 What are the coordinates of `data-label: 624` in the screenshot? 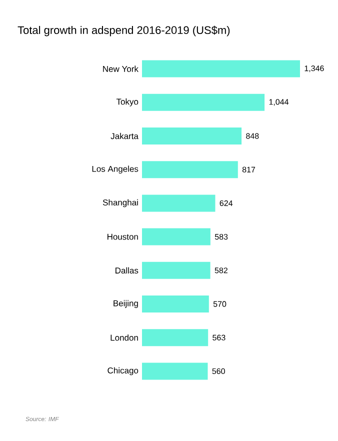 It's located at (226, 203).